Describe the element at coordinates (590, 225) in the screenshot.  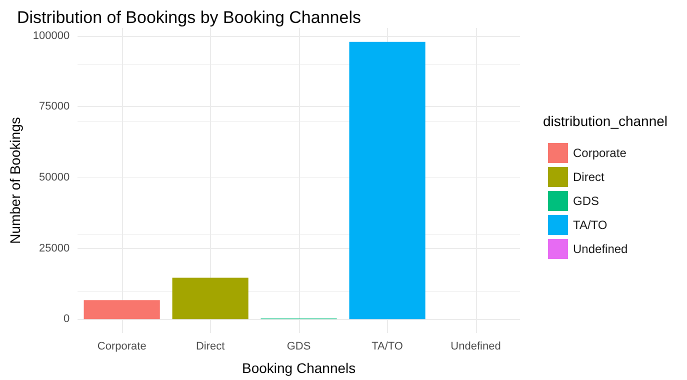
I see `legend-label: TA/TO` at that location.